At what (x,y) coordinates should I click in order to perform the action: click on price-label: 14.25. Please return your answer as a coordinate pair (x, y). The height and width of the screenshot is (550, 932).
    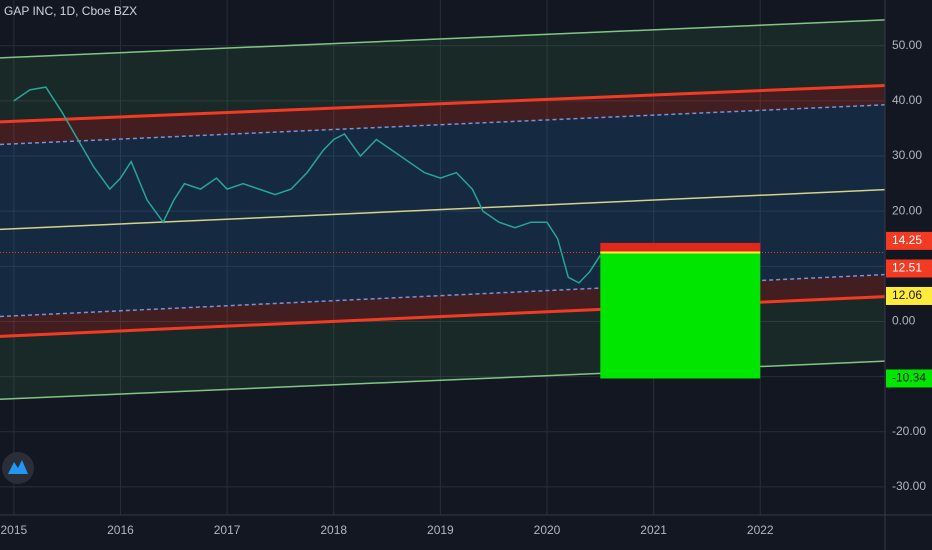
    Looking at the image, I should click on (907, 240).